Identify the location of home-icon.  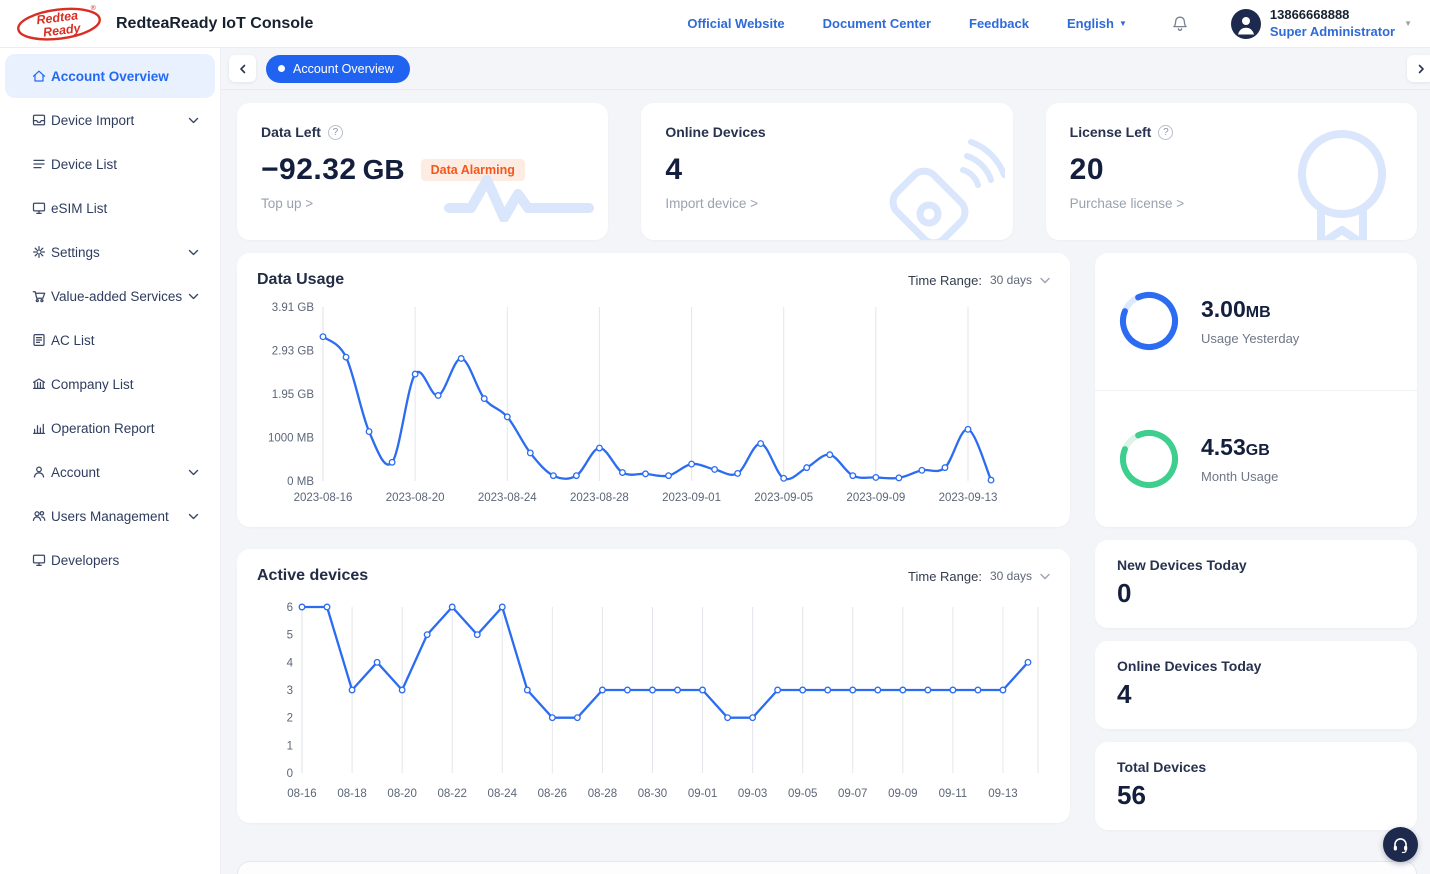
(39, 76).